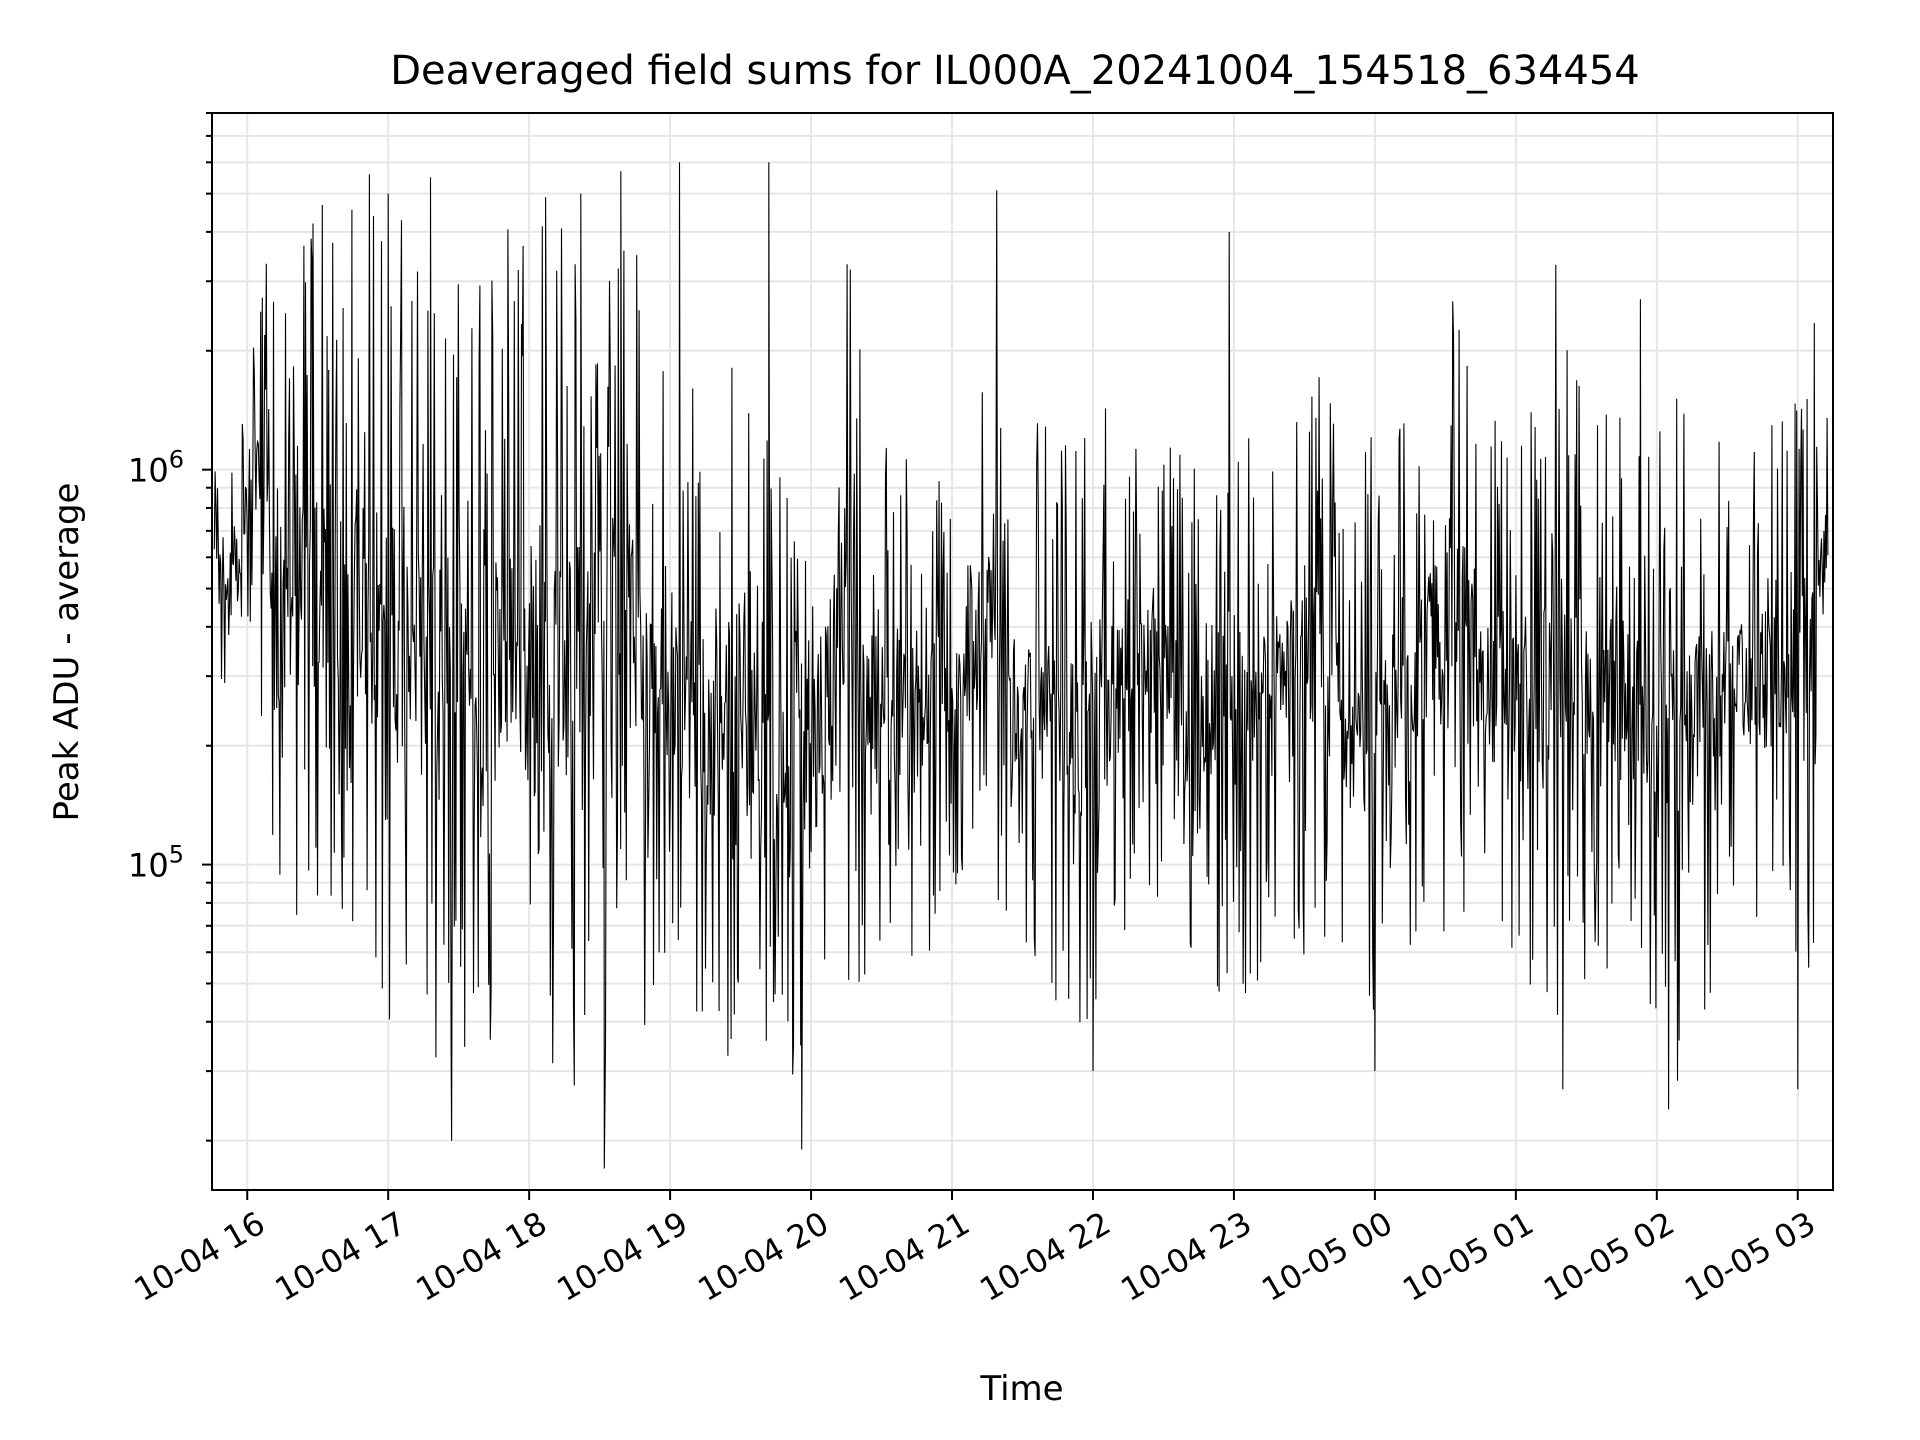 The image size is (1920, 1440). Describe the element at coordinates (341, 1256) in the screenshot. I see `x-tick-label: 10-04 17` at that location.